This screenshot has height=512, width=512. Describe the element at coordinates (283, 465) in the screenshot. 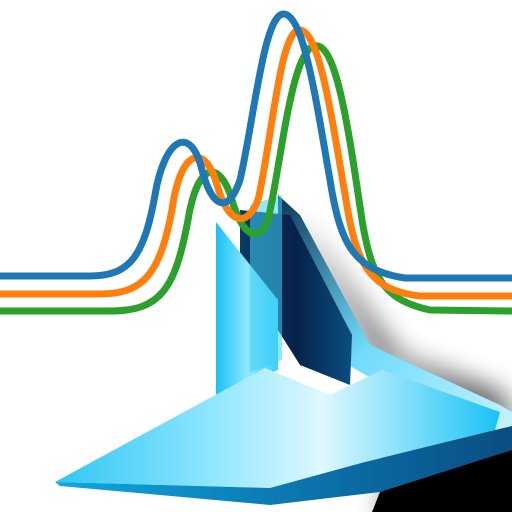

I see `prism-floor-edge` at that location.